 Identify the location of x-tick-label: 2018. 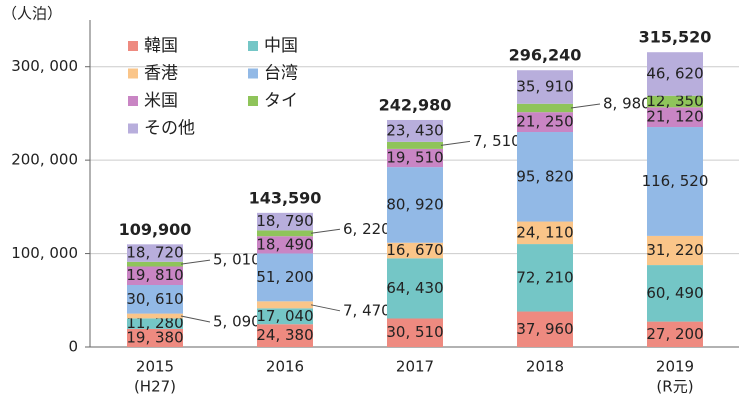
(545, 367).